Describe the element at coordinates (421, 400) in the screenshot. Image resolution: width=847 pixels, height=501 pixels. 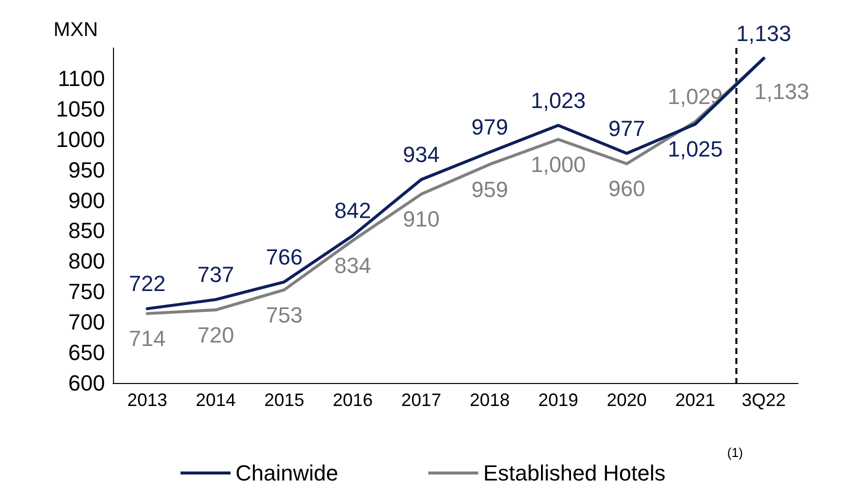
I see `x-tick-label: 2017` at that location.